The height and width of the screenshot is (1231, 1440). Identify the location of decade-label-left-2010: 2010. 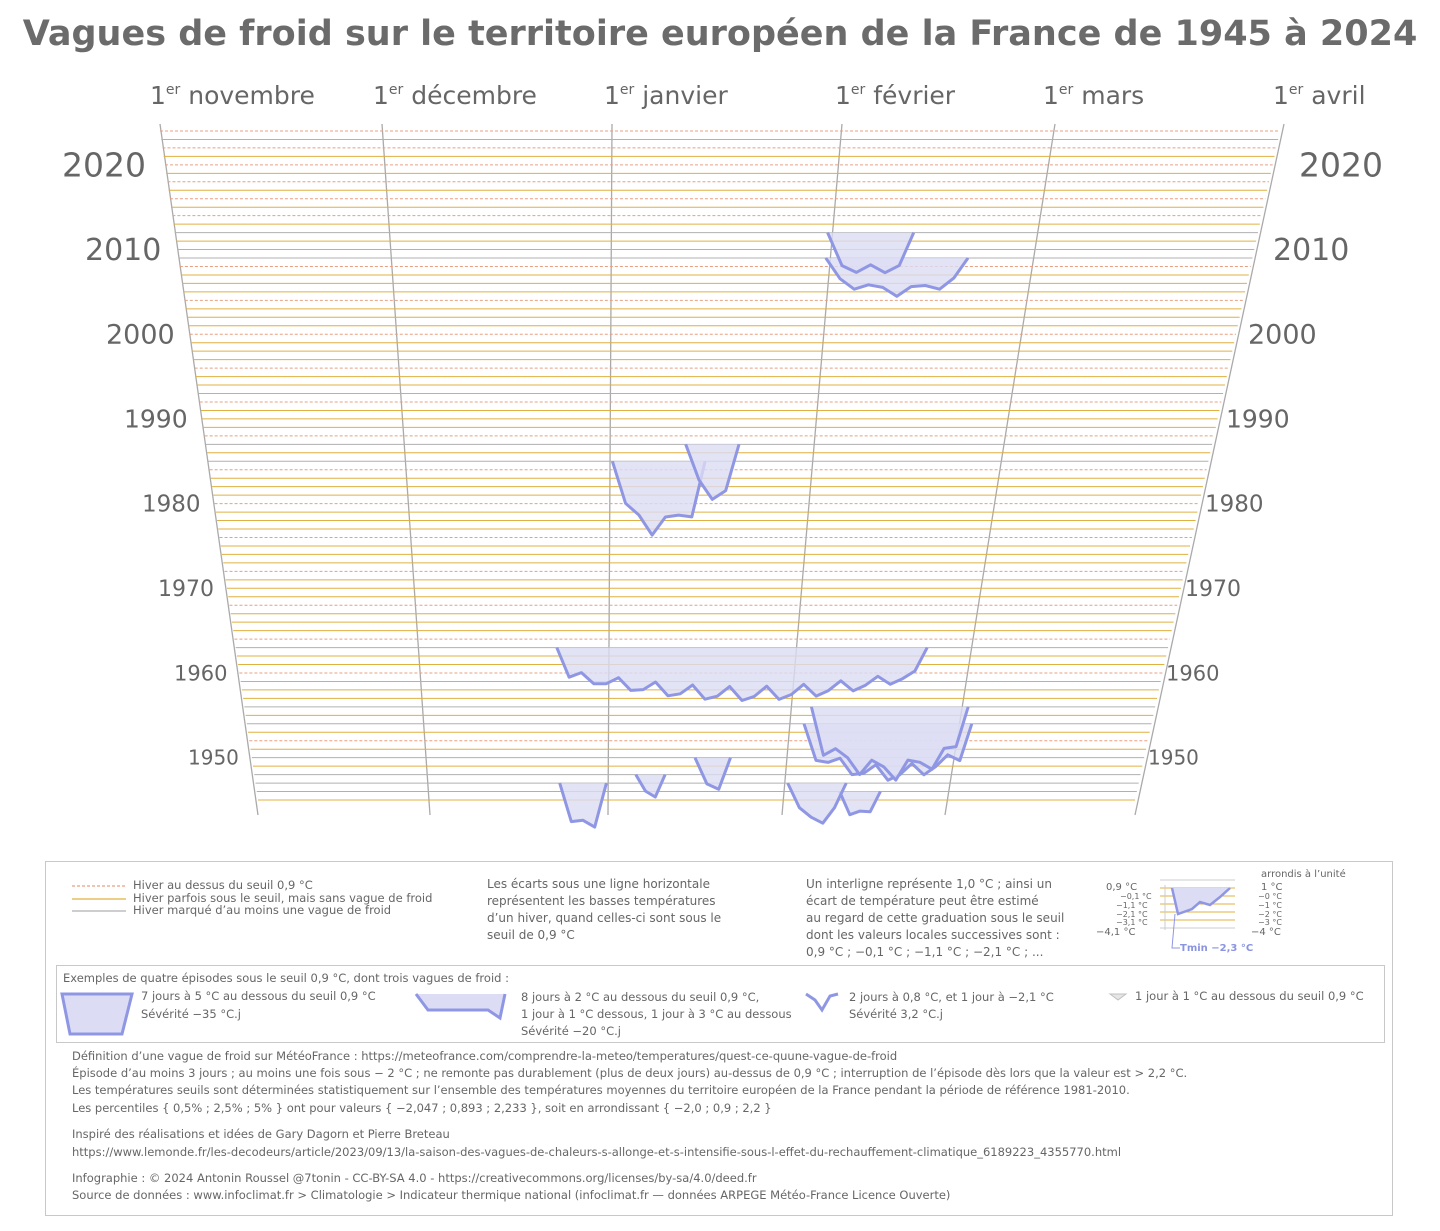
(123, 250).